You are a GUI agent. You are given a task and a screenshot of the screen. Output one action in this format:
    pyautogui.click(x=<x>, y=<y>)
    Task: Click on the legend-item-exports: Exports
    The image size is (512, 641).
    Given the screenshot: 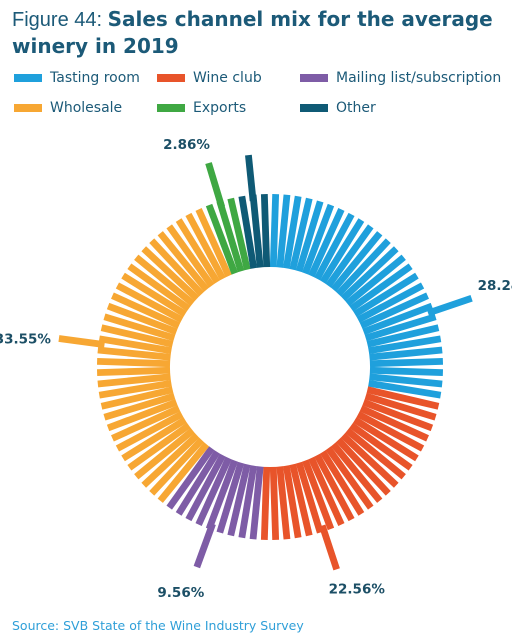 What is the action you would take?
    pyautogui.click(x=201, y=108)
    